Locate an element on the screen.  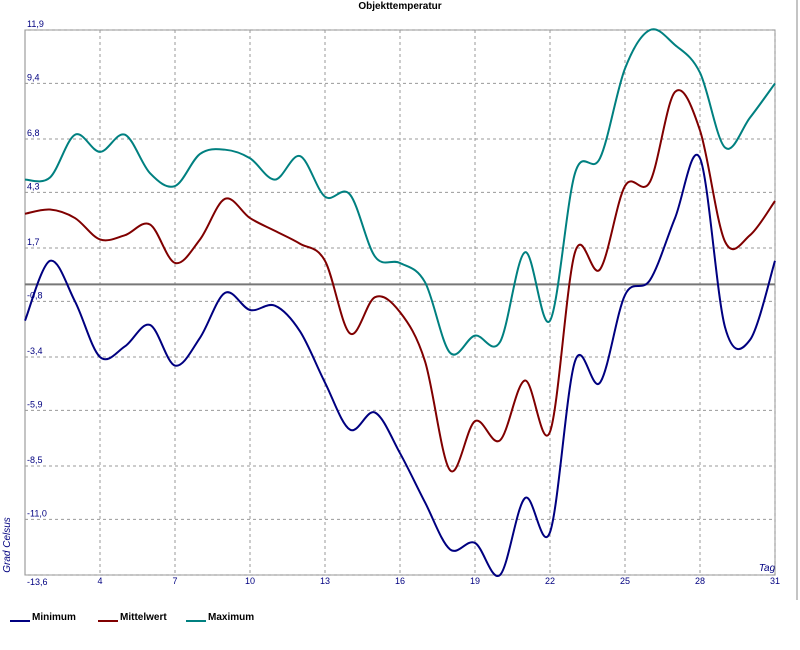
y-tick-label: 4,3 is located at coordinates (33, 186).